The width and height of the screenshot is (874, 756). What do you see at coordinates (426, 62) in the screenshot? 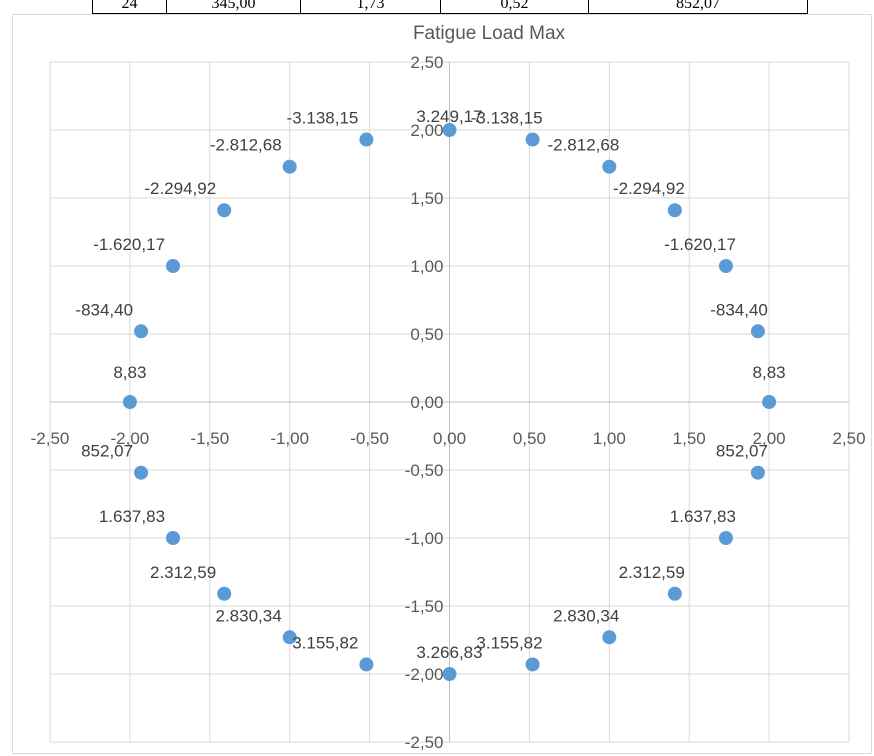
I see `y-tick-label: 2,50` at bounding box center [426, 62].